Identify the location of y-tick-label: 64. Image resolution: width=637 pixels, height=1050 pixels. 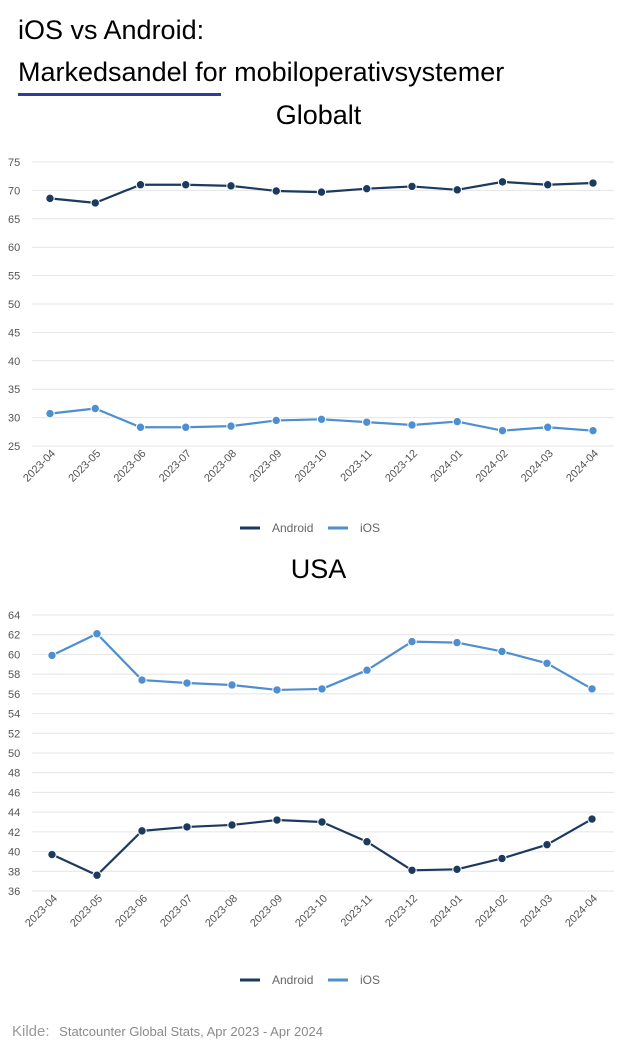
(14, 616).